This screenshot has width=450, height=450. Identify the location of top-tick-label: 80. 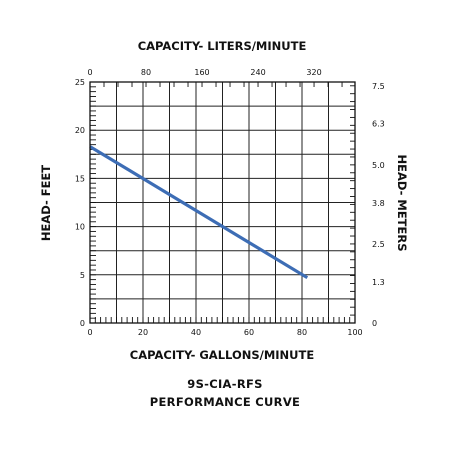
(146, 72).